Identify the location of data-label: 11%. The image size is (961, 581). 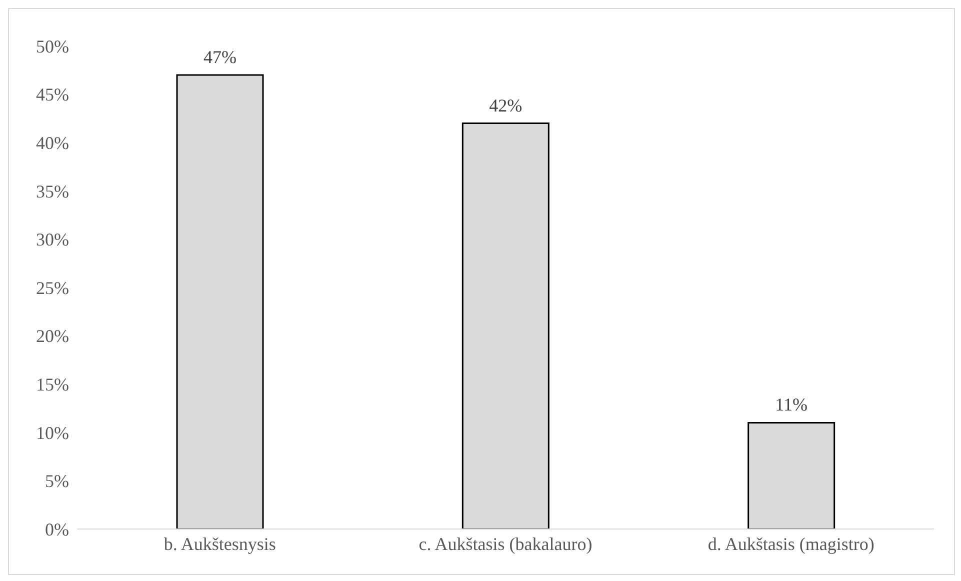
(791, 404).